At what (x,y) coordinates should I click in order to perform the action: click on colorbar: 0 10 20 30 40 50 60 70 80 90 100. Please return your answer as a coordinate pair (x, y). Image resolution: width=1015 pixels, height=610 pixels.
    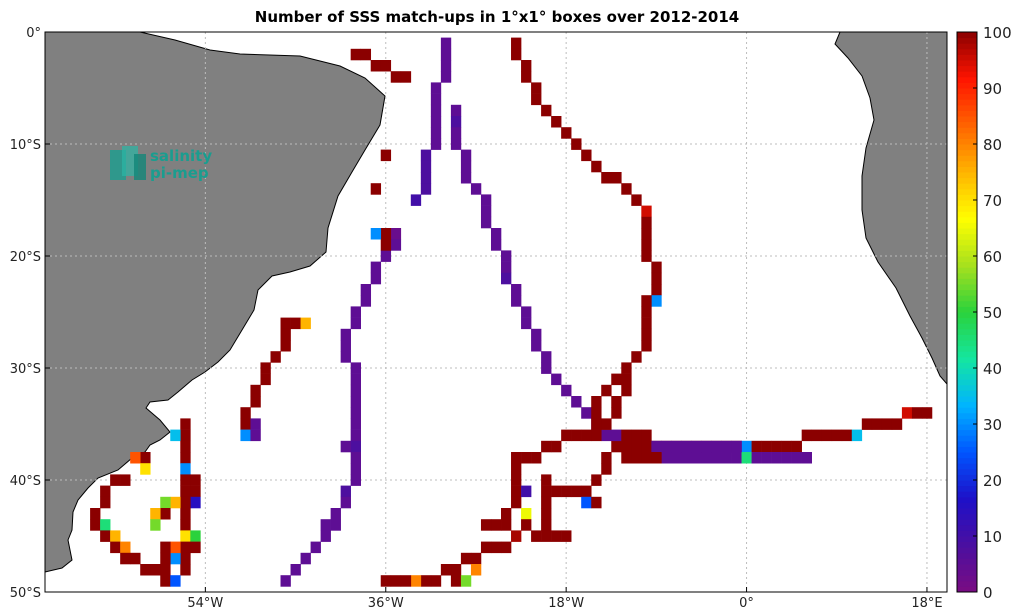
    Looking at the image, I should click on (984, 313).